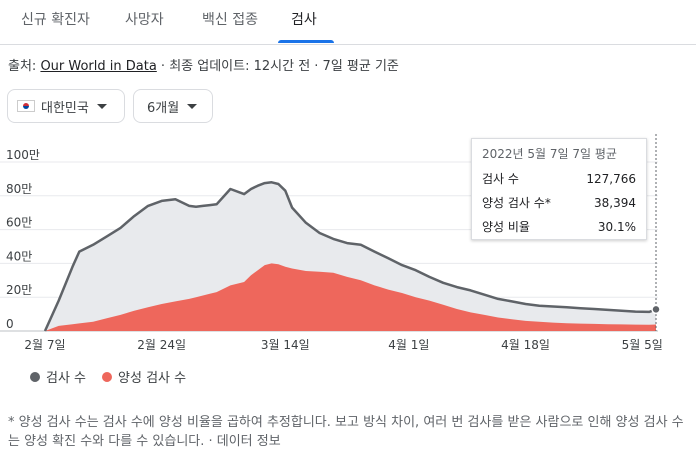  Describe the element at coordinates (350, 297) in the screenshot. I see `positive-tests-area` at that location.